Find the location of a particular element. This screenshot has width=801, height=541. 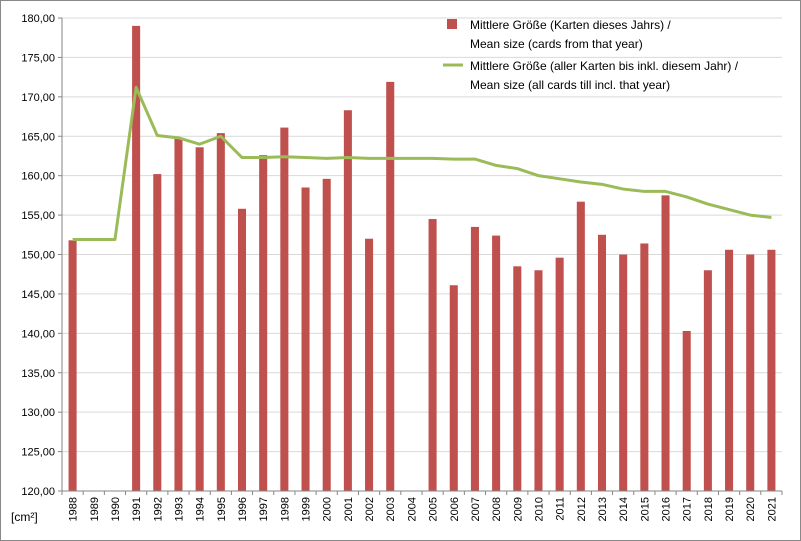

y-tick-label: 130,00 is located at coordinates (38, 413).